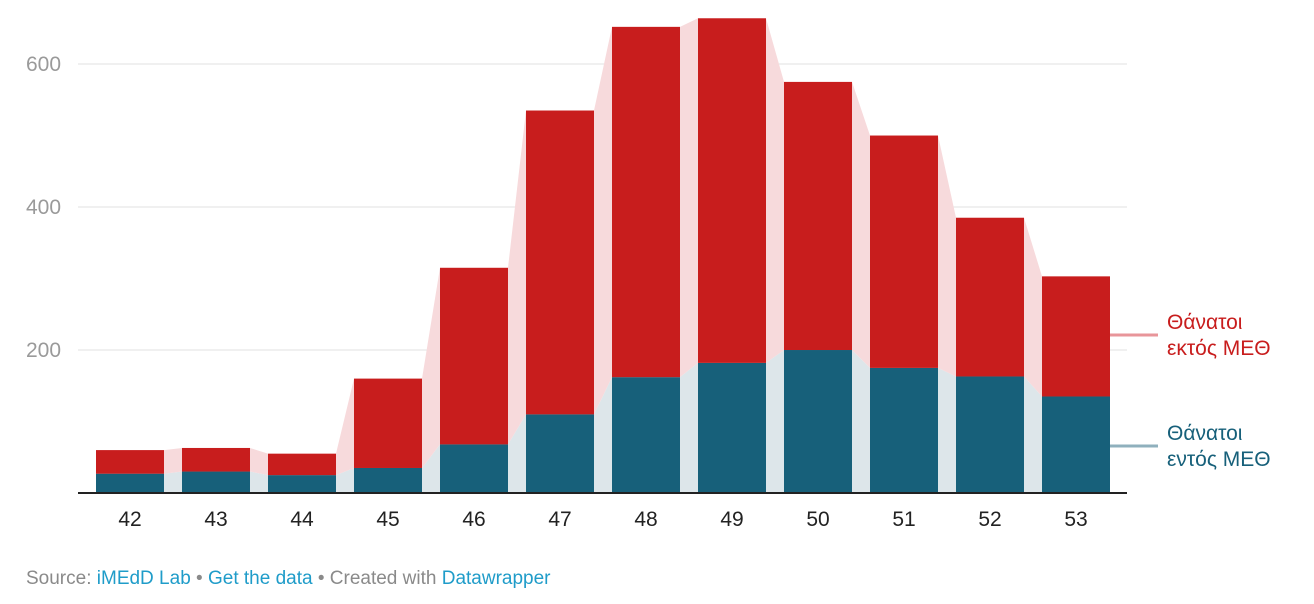 This screenshot has width=1314, height=604. I want to click on y-tick-label: 600, so click(43, 64).